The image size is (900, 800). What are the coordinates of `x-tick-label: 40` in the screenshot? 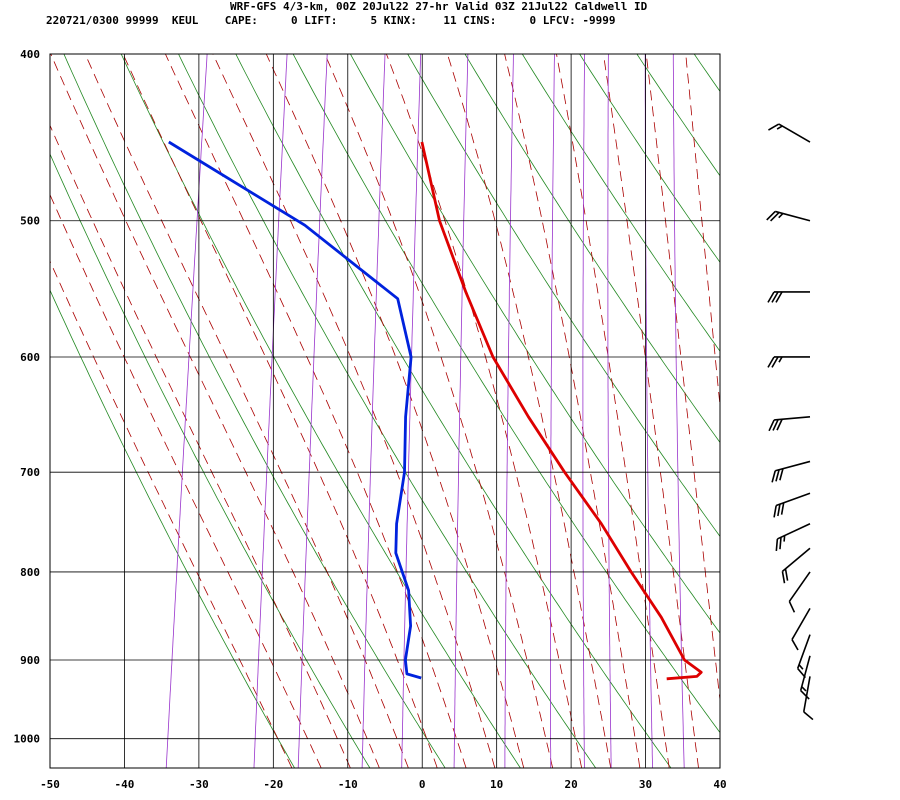 It's located at (719, 784).